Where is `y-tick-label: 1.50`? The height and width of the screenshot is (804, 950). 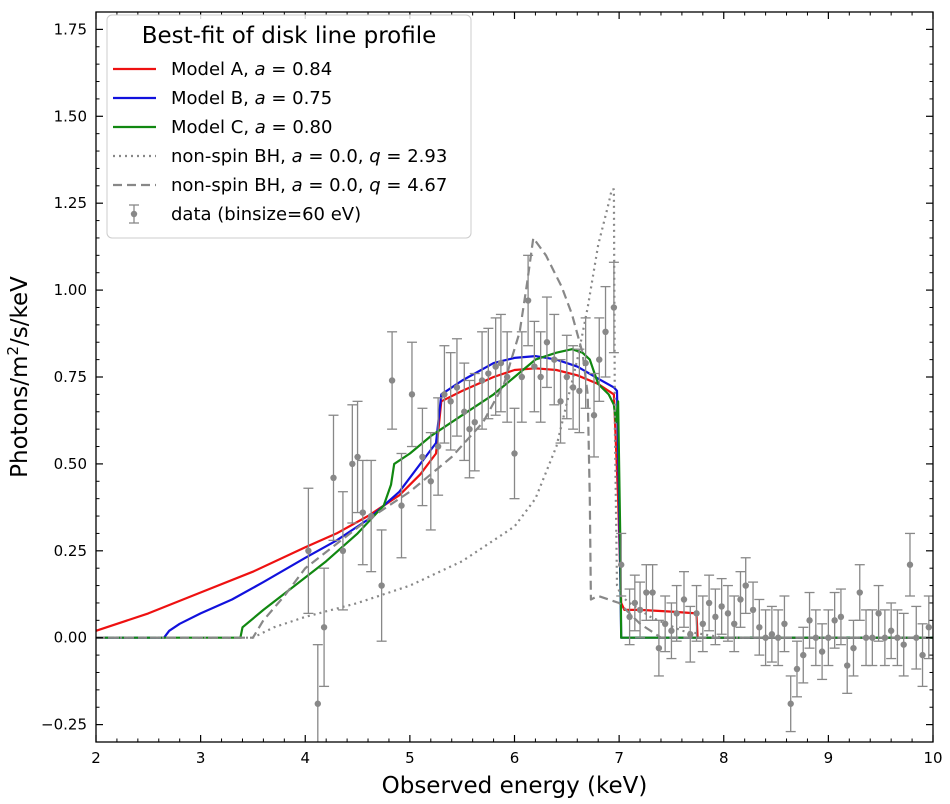 y-tick-label: 1.50 is located at coordinates (70, 116).